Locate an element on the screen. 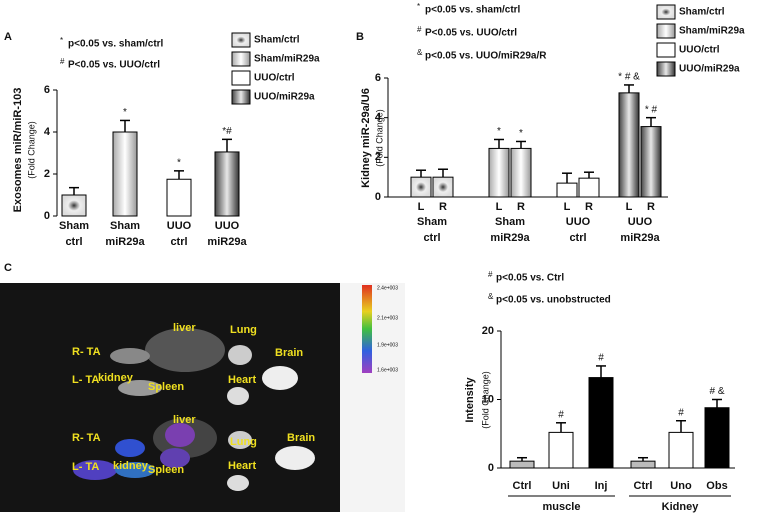 The height and width of the screenshot is (516, 760). image-label: Brain is located at coordinates (301, 438).